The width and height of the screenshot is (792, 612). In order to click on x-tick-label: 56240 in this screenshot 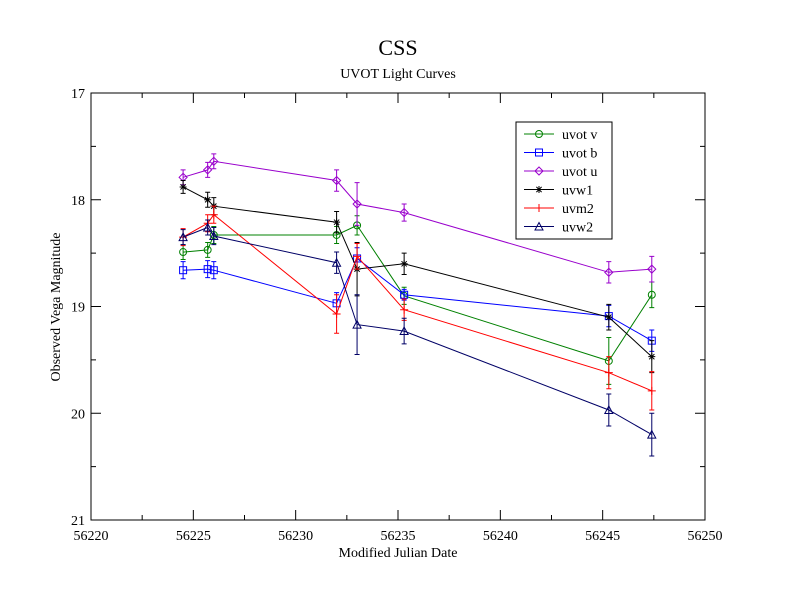, I will do `click(500, 536)`.